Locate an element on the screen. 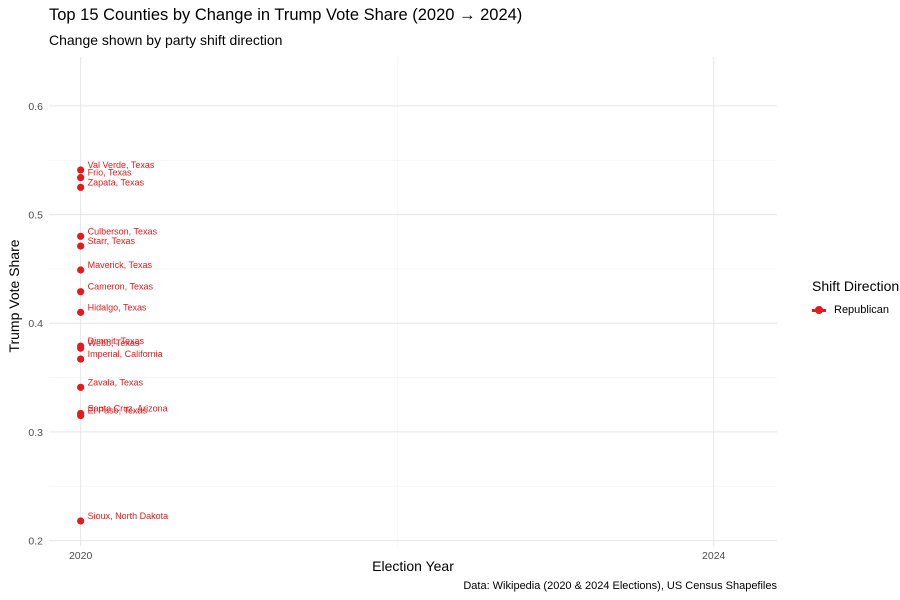 The height and width of the screenshot is (600, 900). y-tick-label: 0.4 is located at coordinates (35, 324).